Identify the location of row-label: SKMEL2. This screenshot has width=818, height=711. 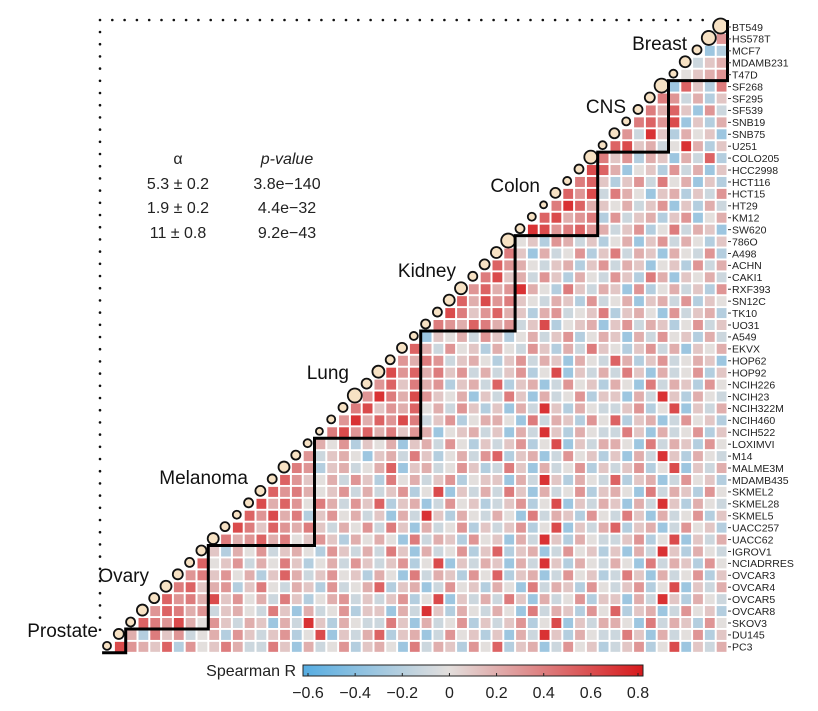
(753, 493).